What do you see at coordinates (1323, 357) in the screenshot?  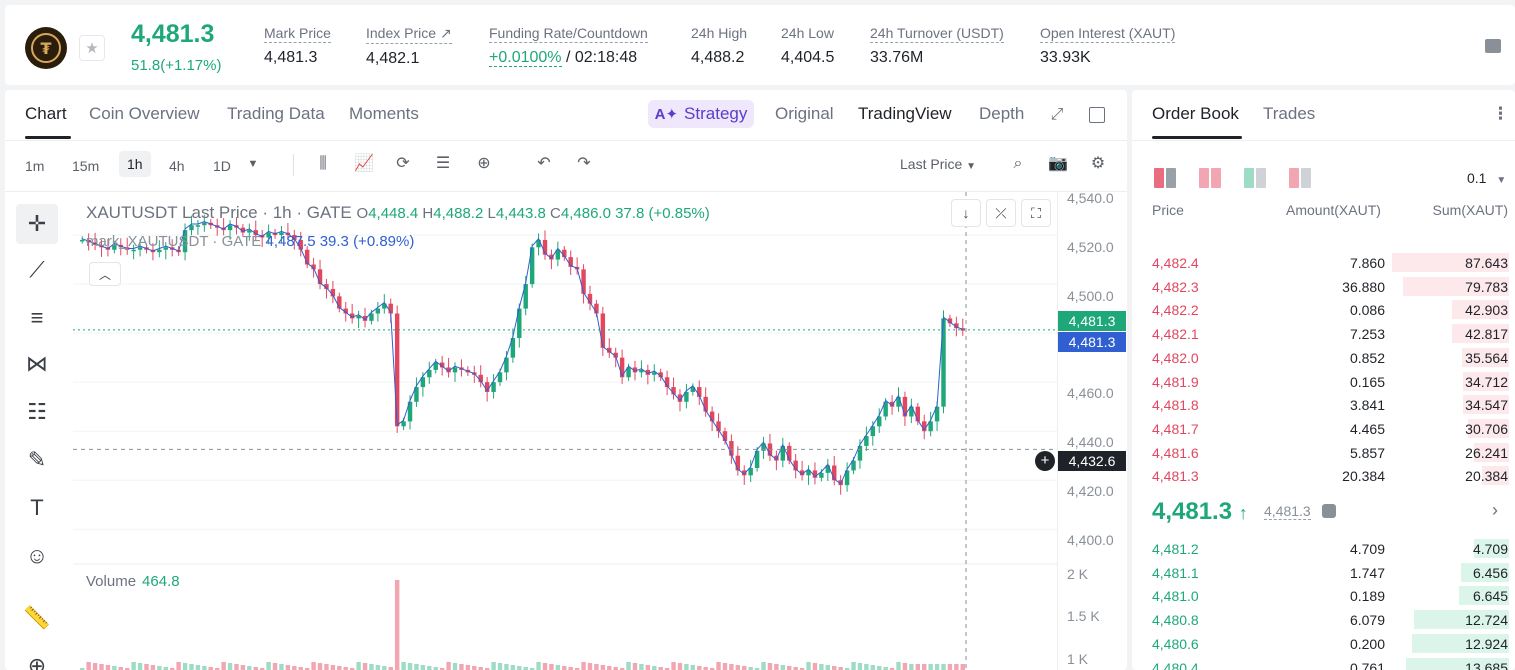 I see `ask-row: 4,482.0 0.852 35.564` at bounding box center [1323, 357].